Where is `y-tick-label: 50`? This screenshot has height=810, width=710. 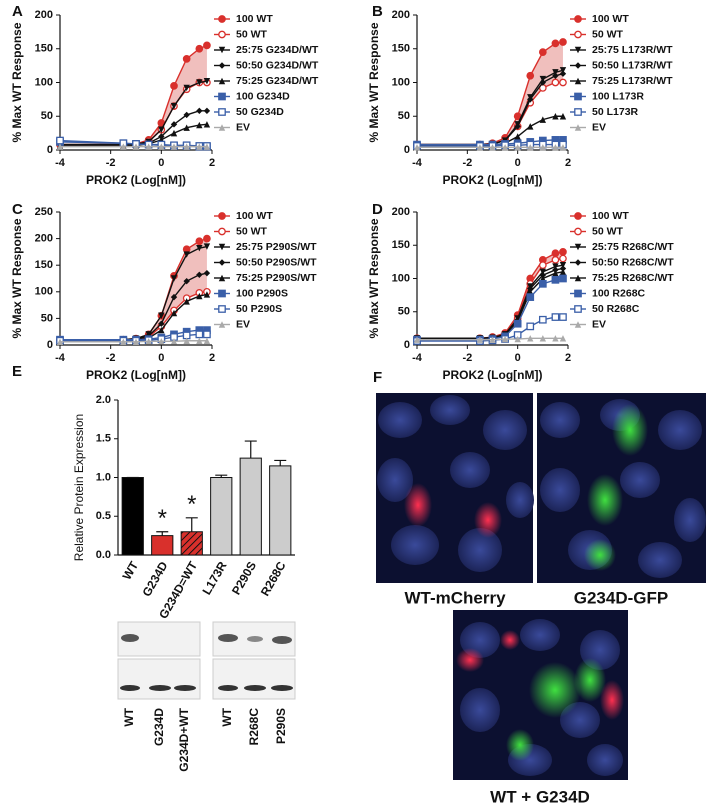 y-tick-label: 50 is located at coordinates (404, 116).